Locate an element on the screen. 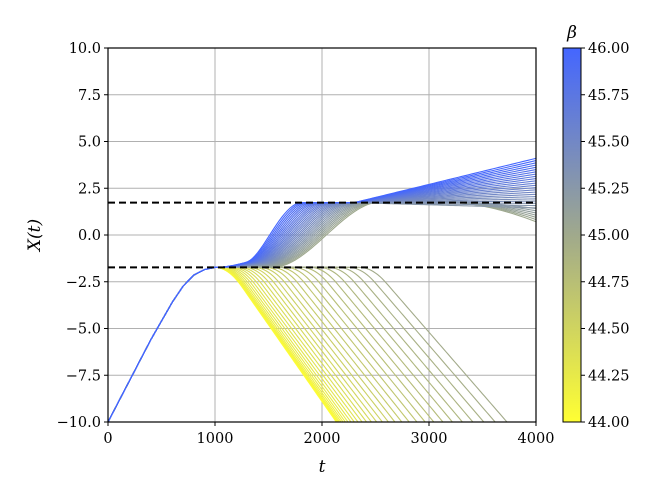  y-axis-ticks: −10.0 −7.5 −5.0 −2.5 0.0 2.5 5.0 7.5 10.0 is located at coordinates (82, 236).